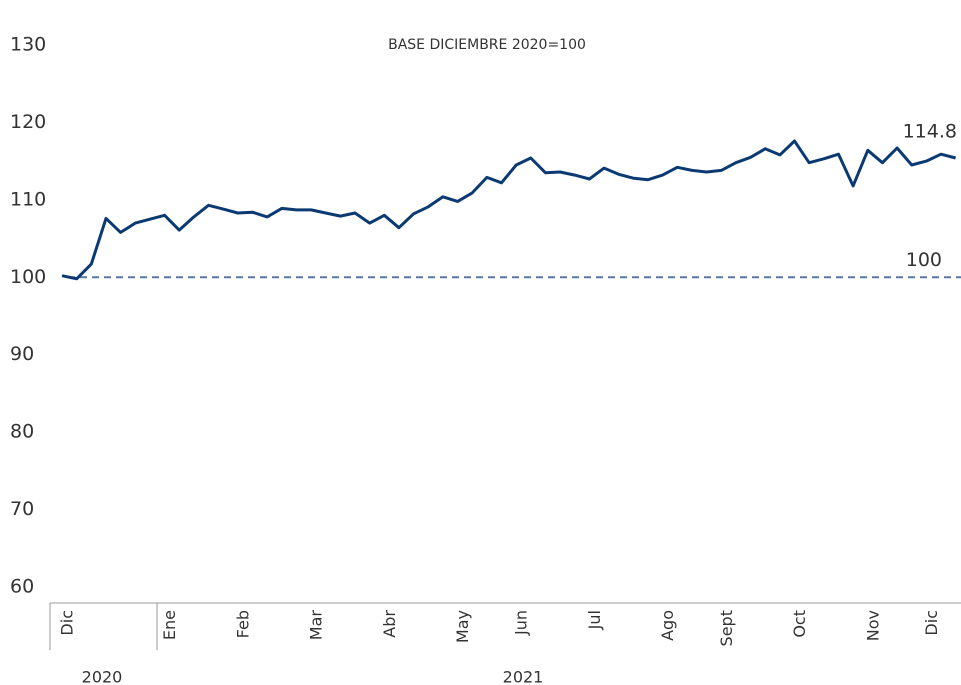 This screenshot has width=961, height=685. I want to click on end-label: 114.8, so click(930, 132).